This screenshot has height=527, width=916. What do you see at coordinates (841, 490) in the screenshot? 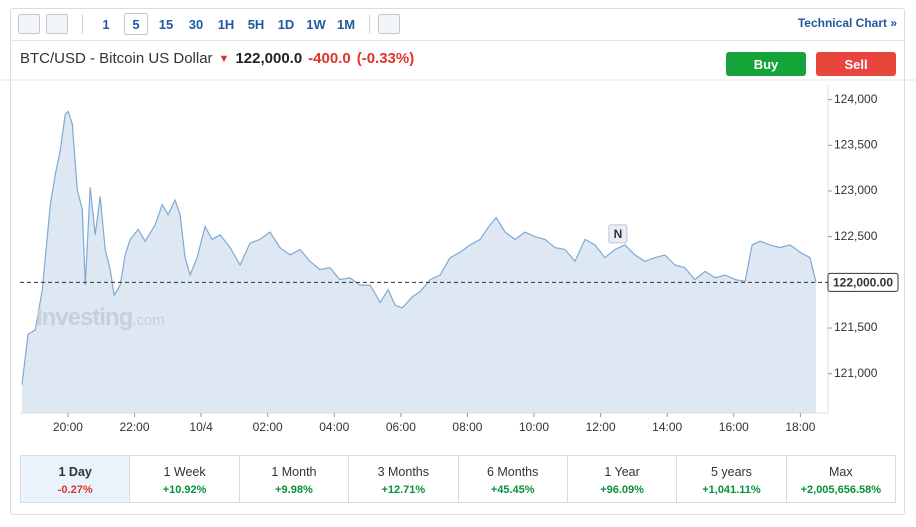
I see `period-change: +2,005,656.58%` at bounding box center [841, 490].